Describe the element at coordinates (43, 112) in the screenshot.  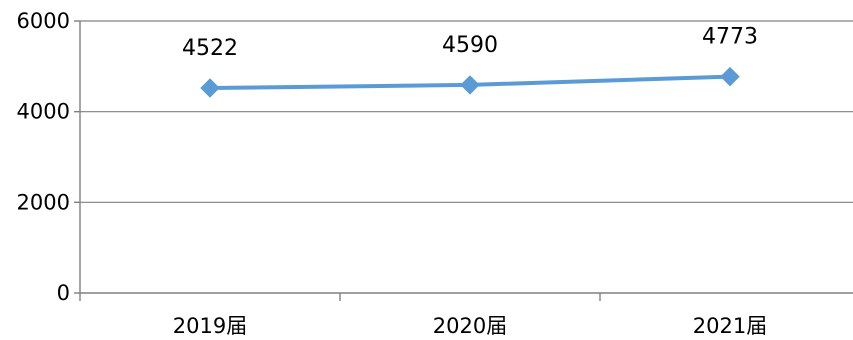
I see `y-tick-label: 4000` at that location.